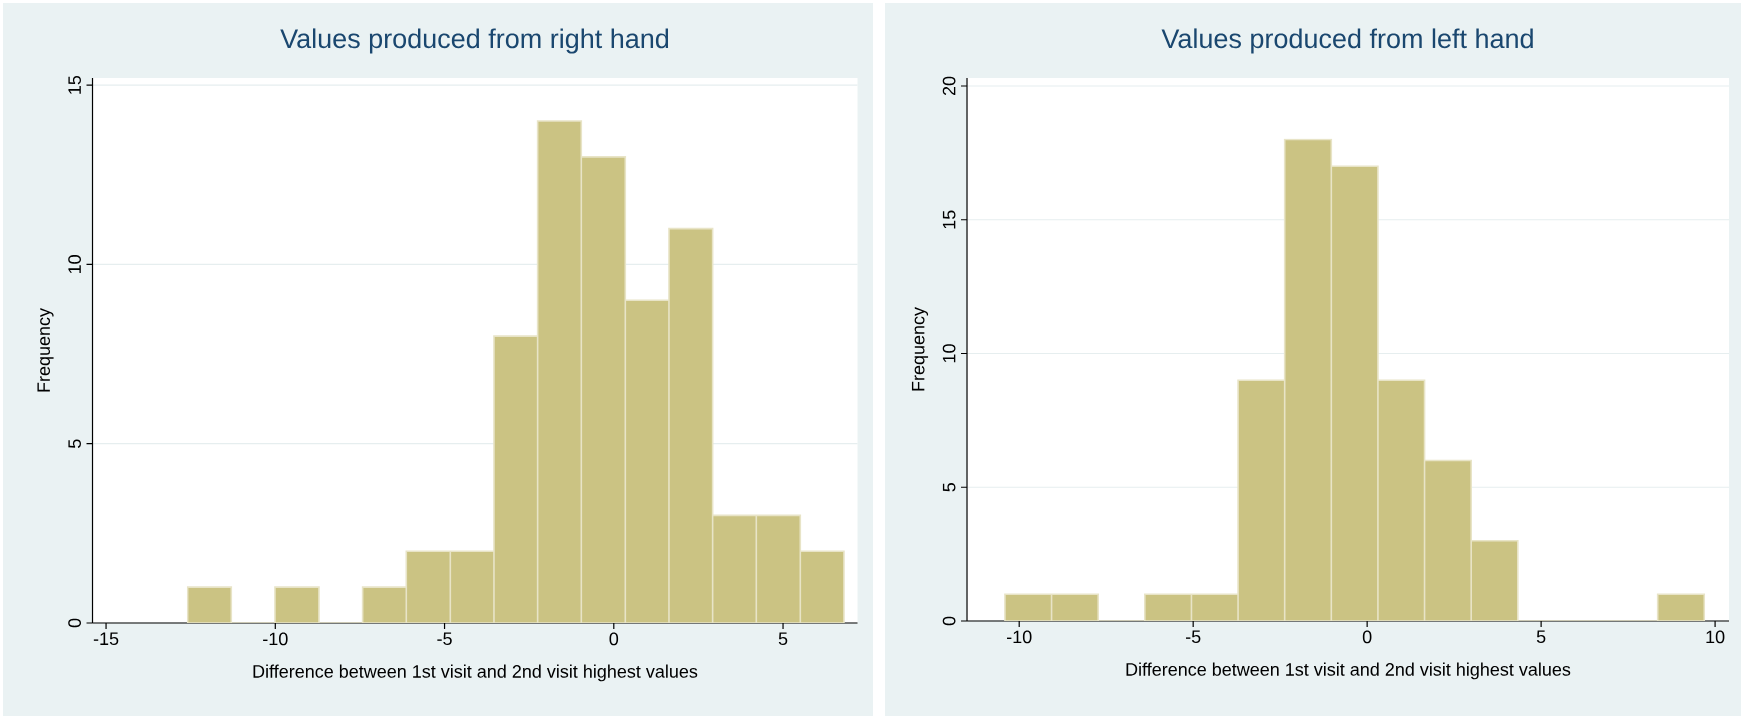 Image resolution: width=1744 pixels, height=719 pixels. What do you see at coordinates (949, 86) in the screenshot?
I see `y-tick-label: 20` at bounding box center [949, 86].